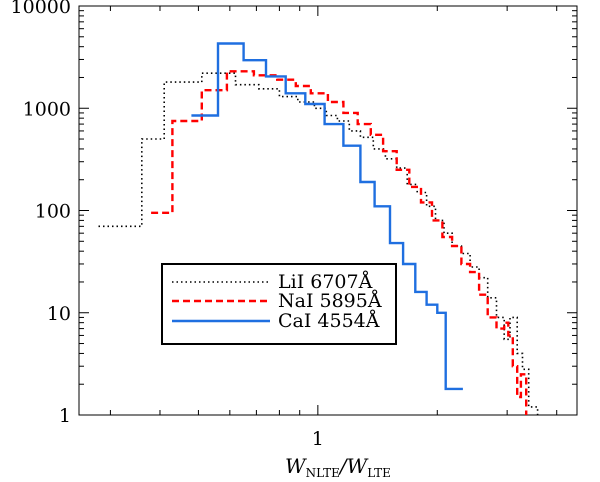 The width and height of the screenshot is (600, 482). What do you see at coordinates (318, 439) in the screenshot?
I see `x-tick-label: 1` at bounding box center [318, 439].